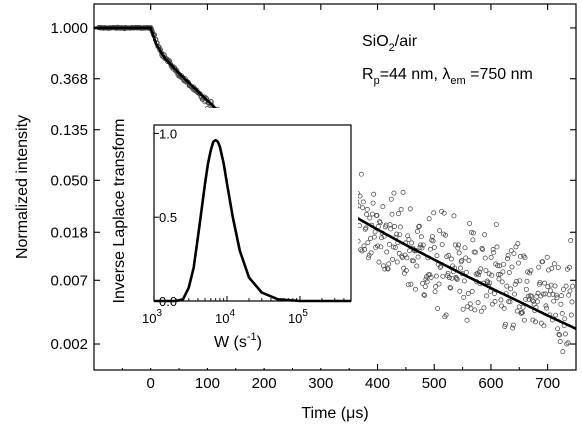 The height and width of the screenshot is (426, 582). What do you see at coordinates (411, 74) in the screenshot?
I see `annotation-rp-value: =44 nm,` at bounding box center [411, 74].